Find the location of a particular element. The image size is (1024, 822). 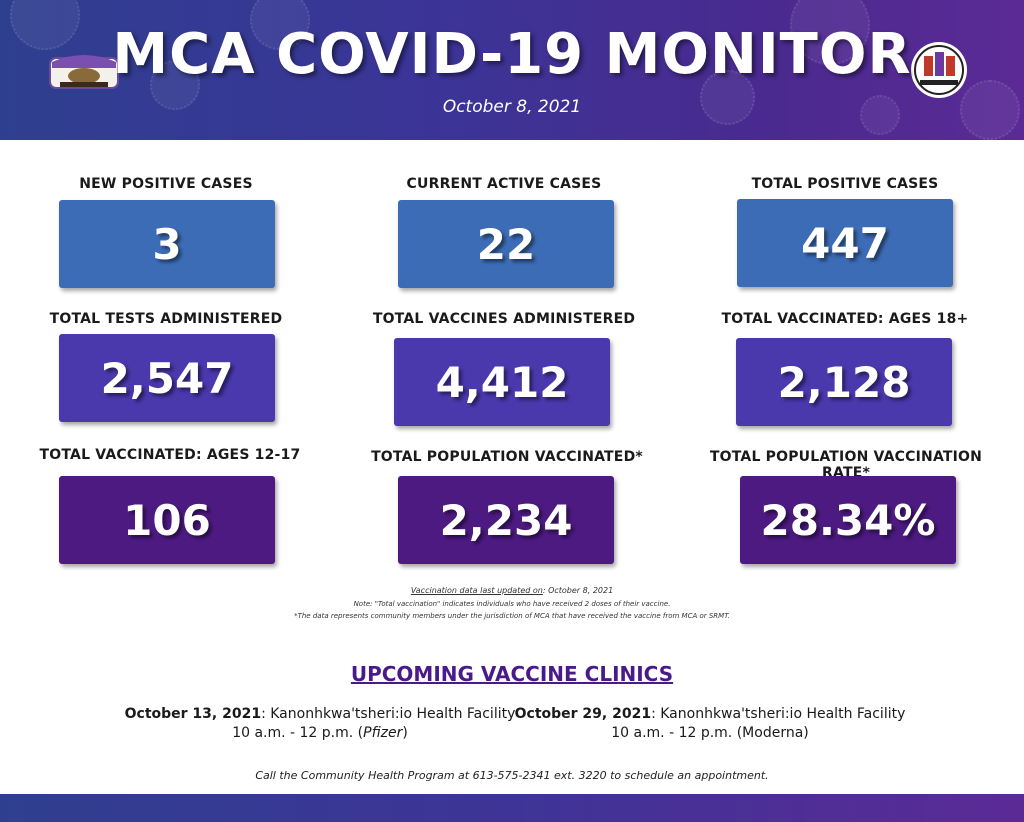

stat-box-total-vaccines: 4,412 is located at coordinates (502, 382).